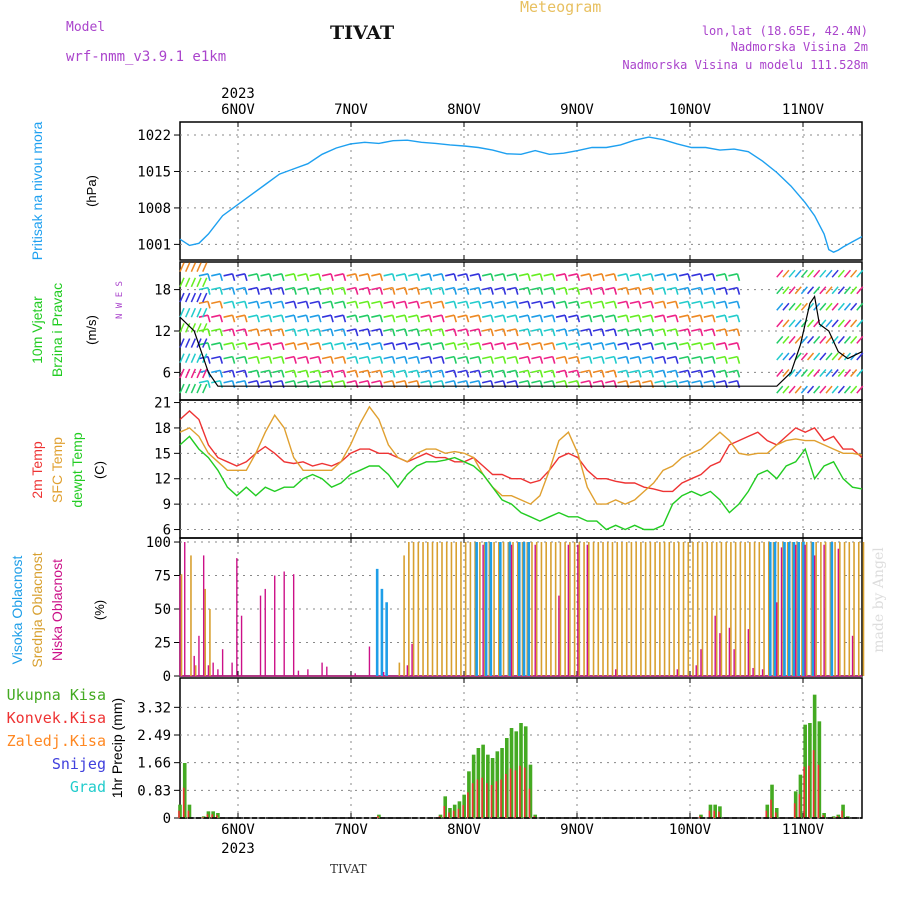  Describe the element at coordinates (238, 110) in the screenshot. I see `x-tick-label-top: 6NOV` at that location.